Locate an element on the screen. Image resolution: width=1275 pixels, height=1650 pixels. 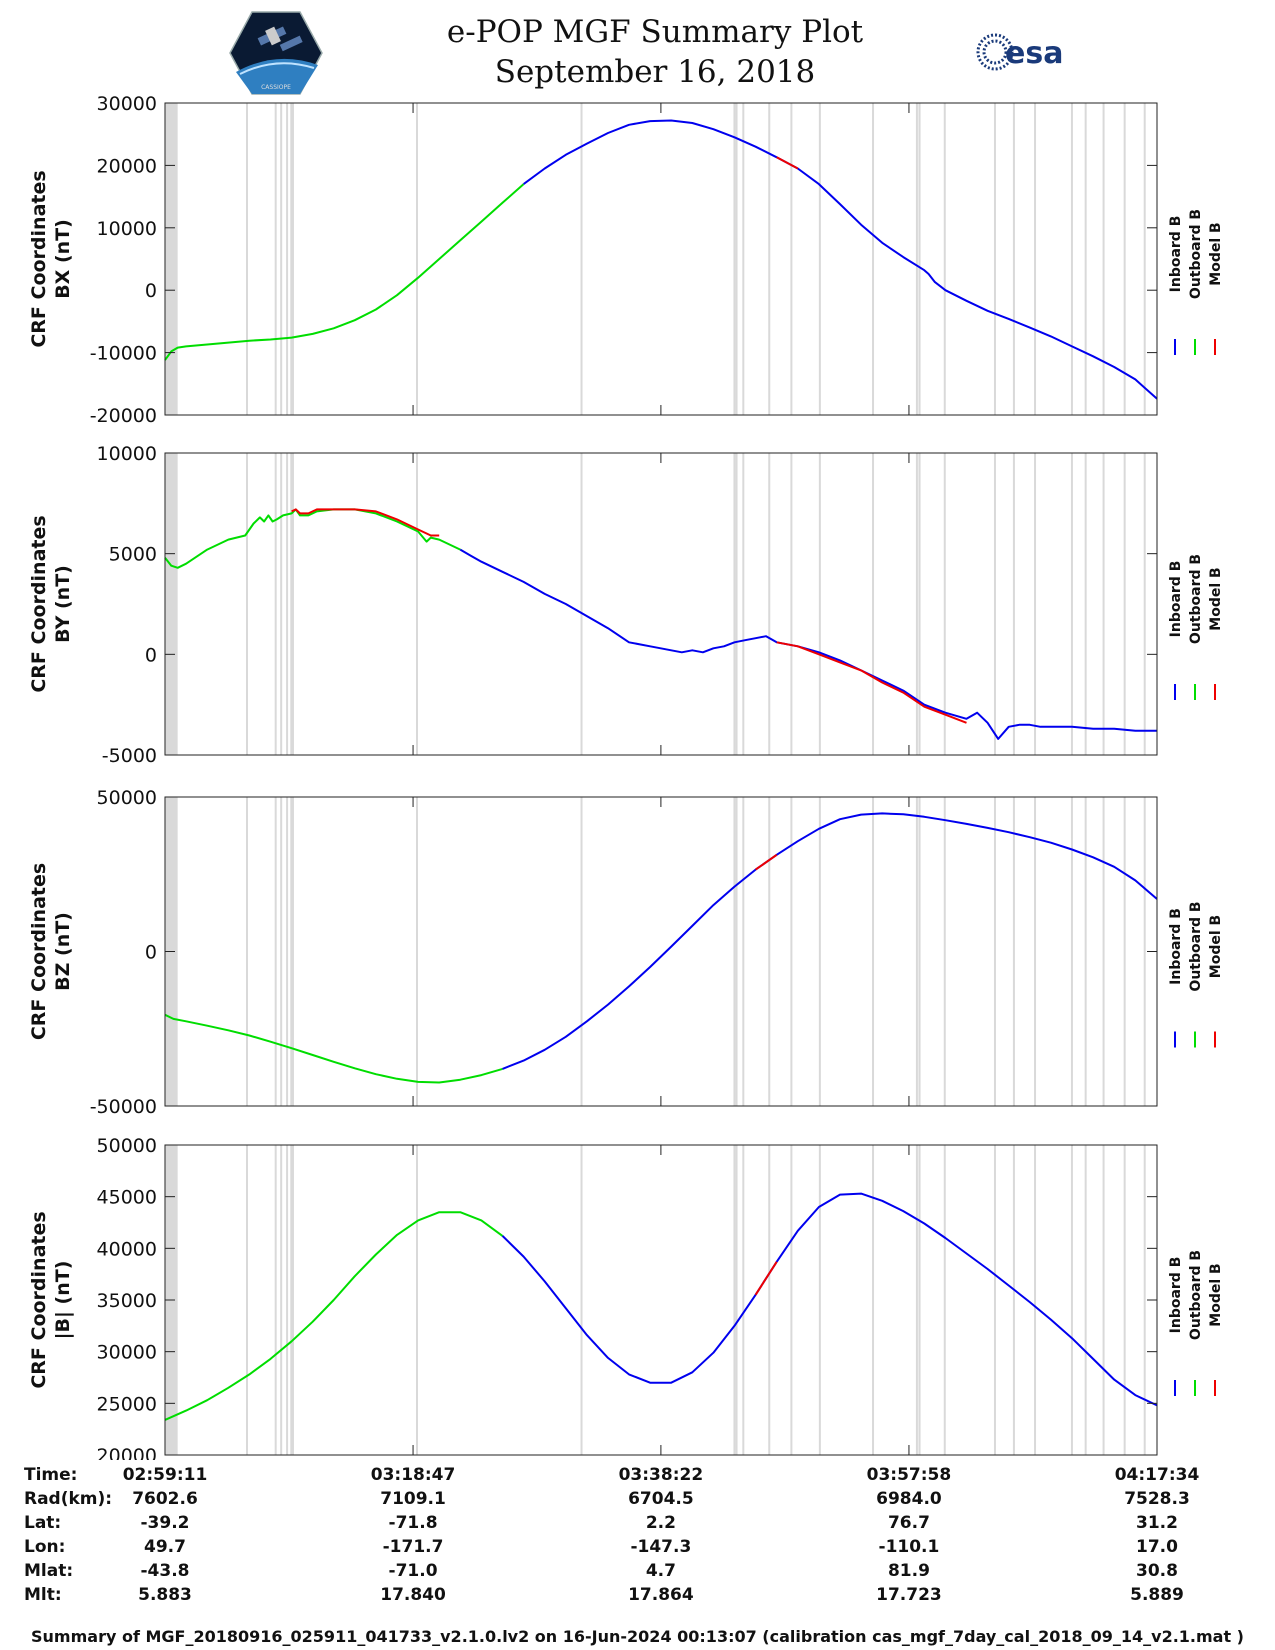
ephemeris-row: Mlt: 5.883 17.840 17.864 17.723 5.889 is located at coordinates (637, 1597).